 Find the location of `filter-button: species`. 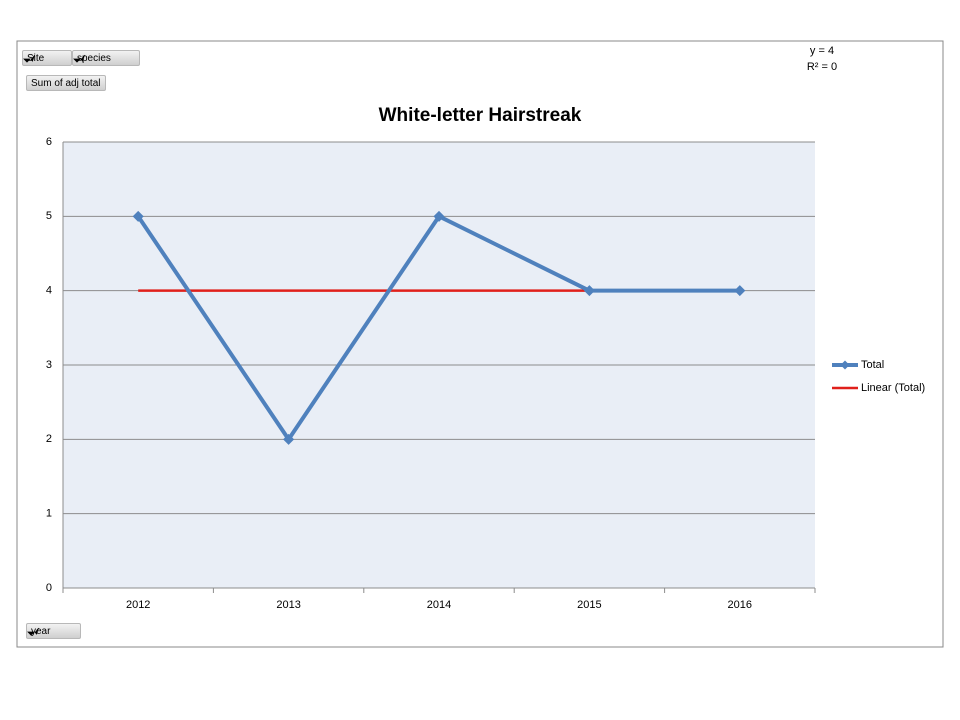

filter-button: species is located at coordinates (106, 58).